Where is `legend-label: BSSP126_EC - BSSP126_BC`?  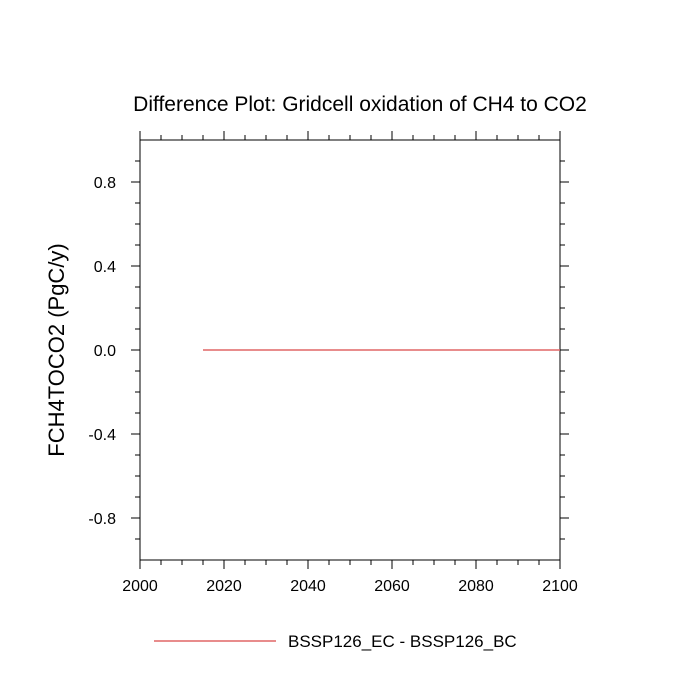 legend-label: BSSP126_EC - BSSP126_BC is located at coordinates (402, 641).